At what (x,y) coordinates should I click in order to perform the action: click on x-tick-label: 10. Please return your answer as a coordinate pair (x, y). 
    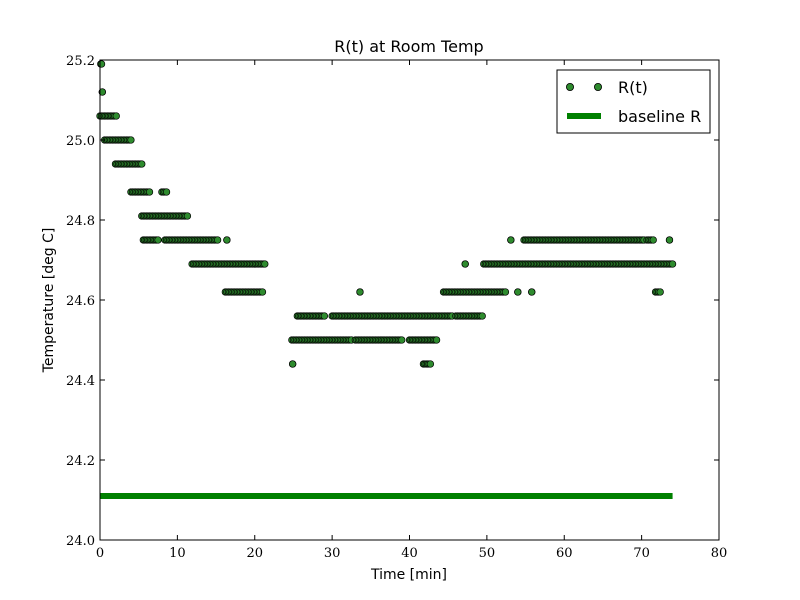
    Looking at the image, I should click on (177, 553).